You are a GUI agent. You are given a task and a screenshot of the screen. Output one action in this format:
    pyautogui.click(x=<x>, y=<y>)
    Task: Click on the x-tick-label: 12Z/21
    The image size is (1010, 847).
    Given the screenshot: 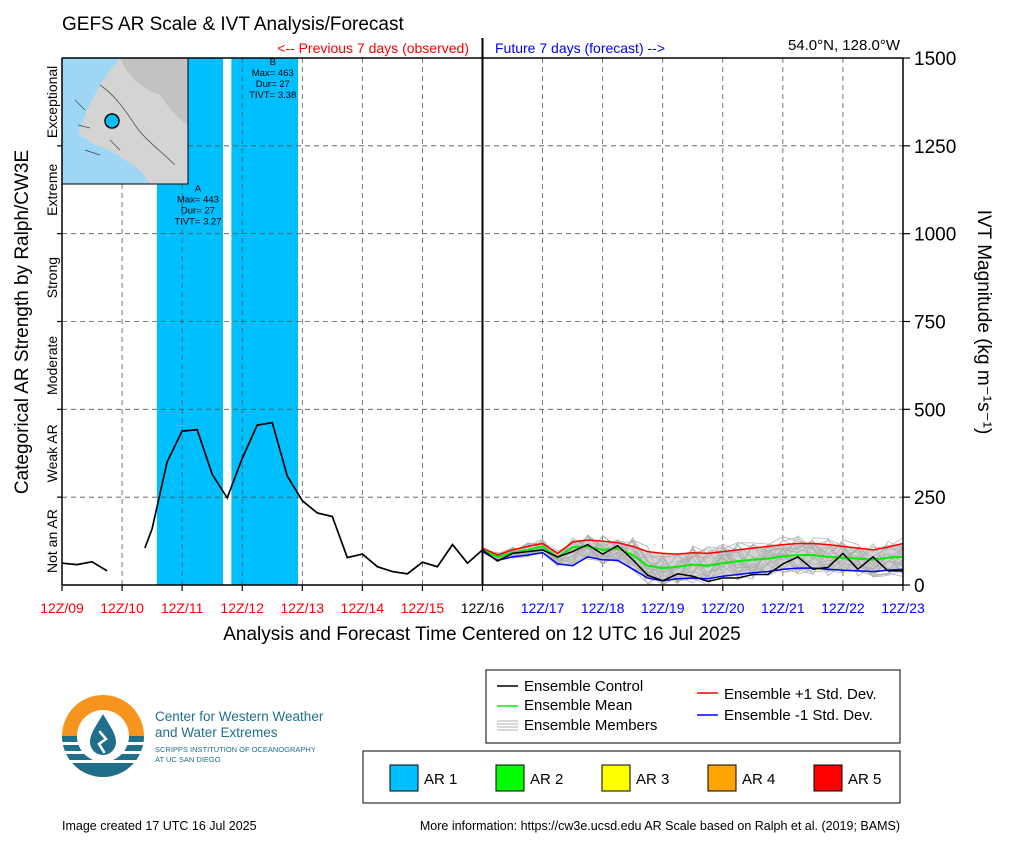 What is the action you would take?
    pyautogui.click(x=783, y=608)
    